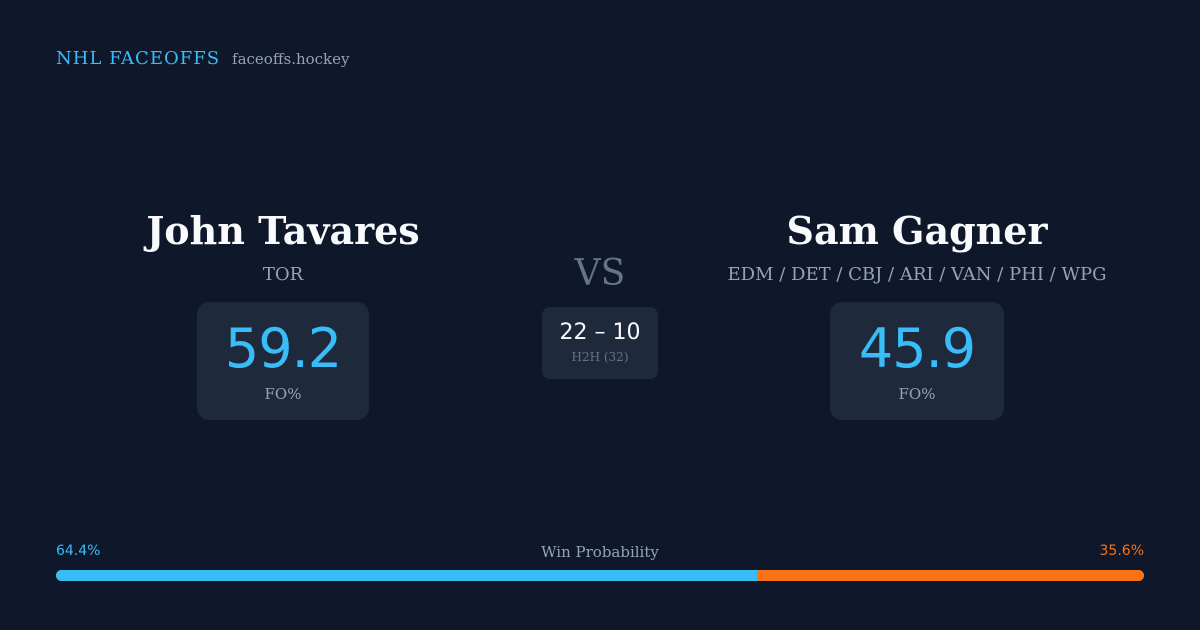 This screenshot has width=1200, height=630. I want to click on player-right-fo-value: 45.9, so click(917, 348).